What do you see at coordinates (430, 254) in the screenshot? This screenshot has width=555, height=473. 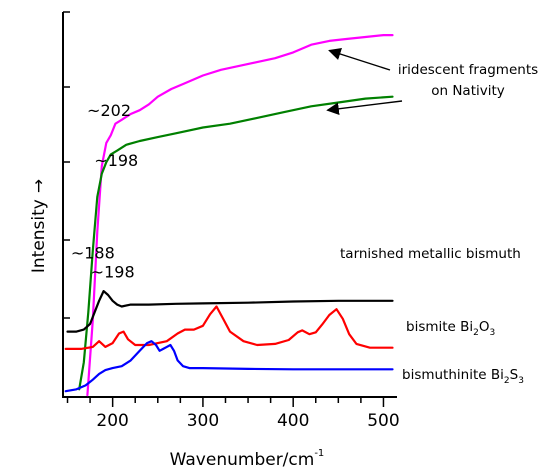 I see `series-label-tarnished-bismuth: tarnished metallic bismuth` at bounding box center [430, 254].